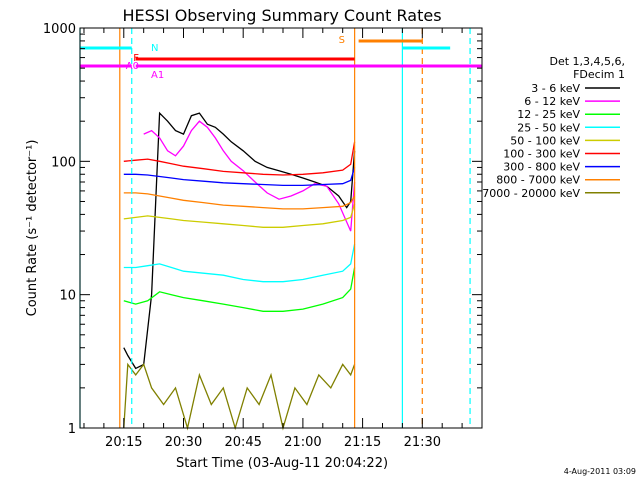 This screenshot has height=480, width=640. Describe the element at coordinates (545, 140) in the screenshot. I see `legend-label-5: 50 - 100 keV` at that location.